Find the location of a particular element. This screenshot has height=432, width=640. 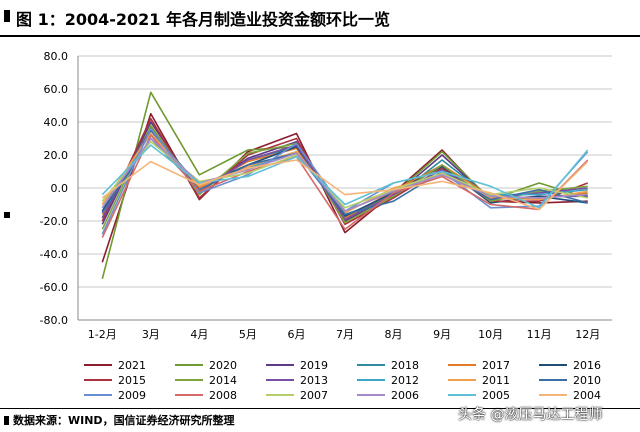

series-line-2010 is located at coordinates (344, 176).